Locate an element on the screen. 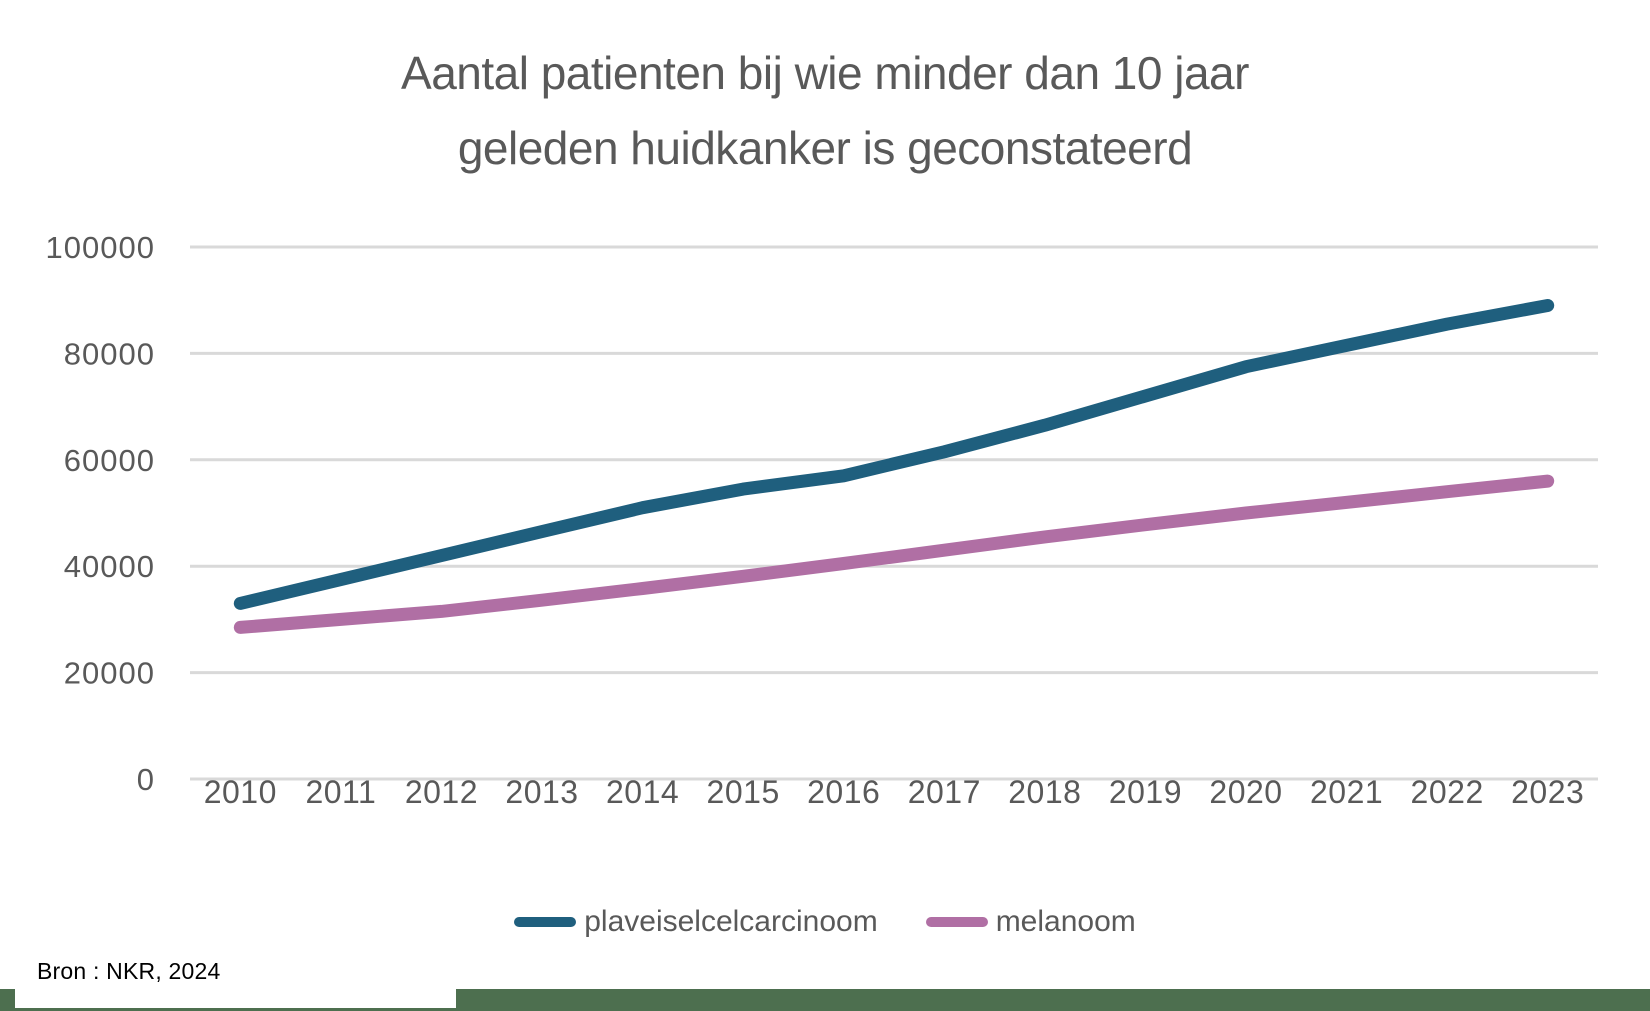 This screenshot has height=1011, width=1650. x-axis-tick-label: 2014 is located at coordinates (642, 792).